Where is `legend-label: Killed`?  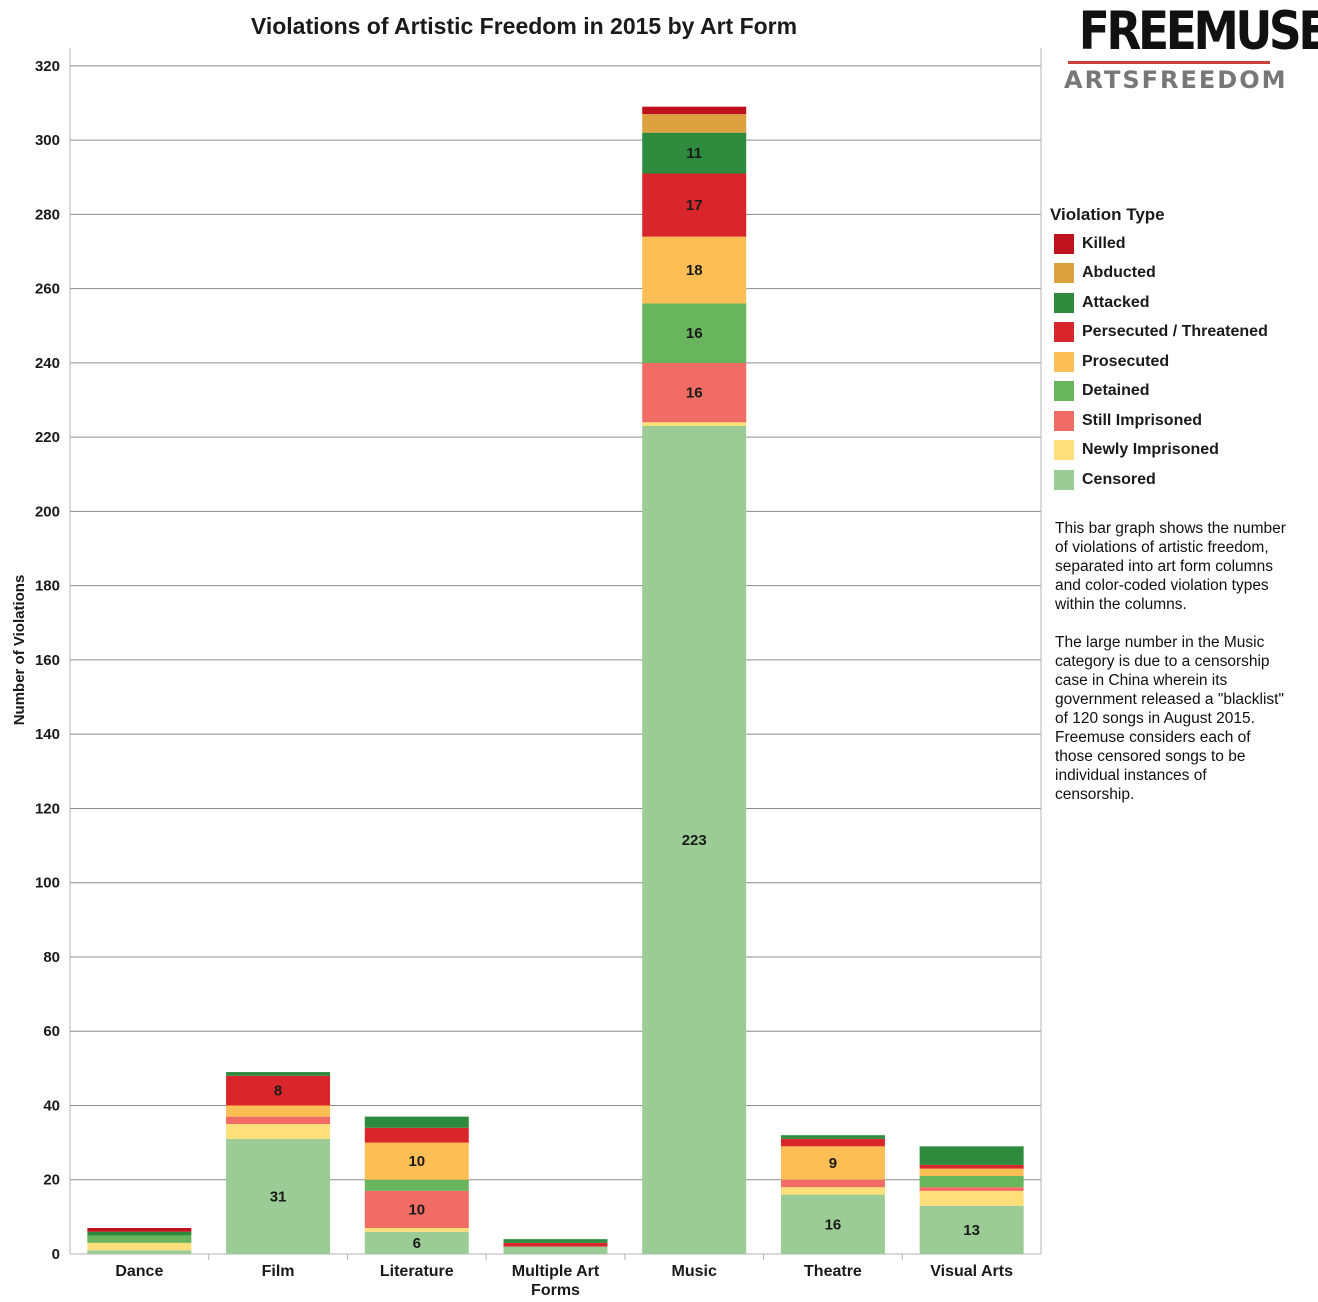
legend-label: Killed is located at coordinates (1104, 243).